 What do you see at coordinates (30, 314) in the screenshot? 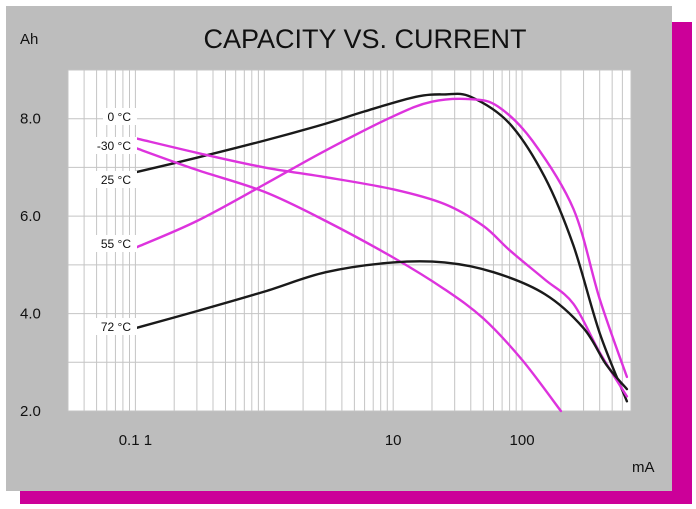
I see `y-tick-label: 4.0` at bounding box center [30, 314].